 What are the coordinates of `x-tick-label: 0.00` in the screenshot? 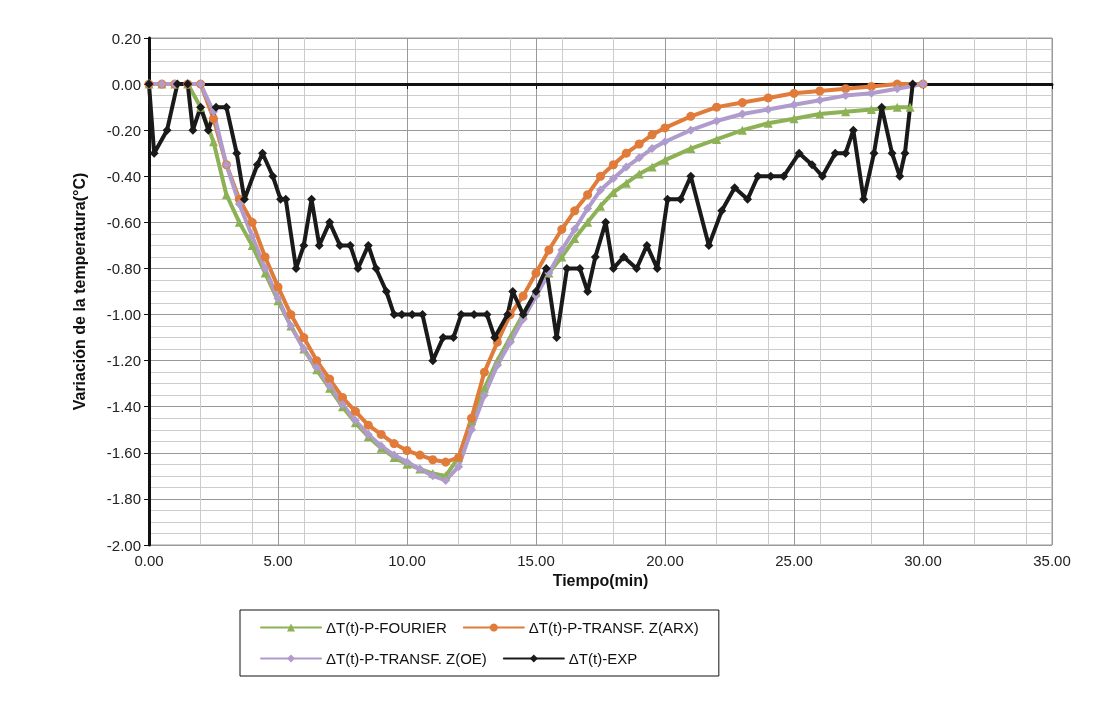 It's located at (149, 560).